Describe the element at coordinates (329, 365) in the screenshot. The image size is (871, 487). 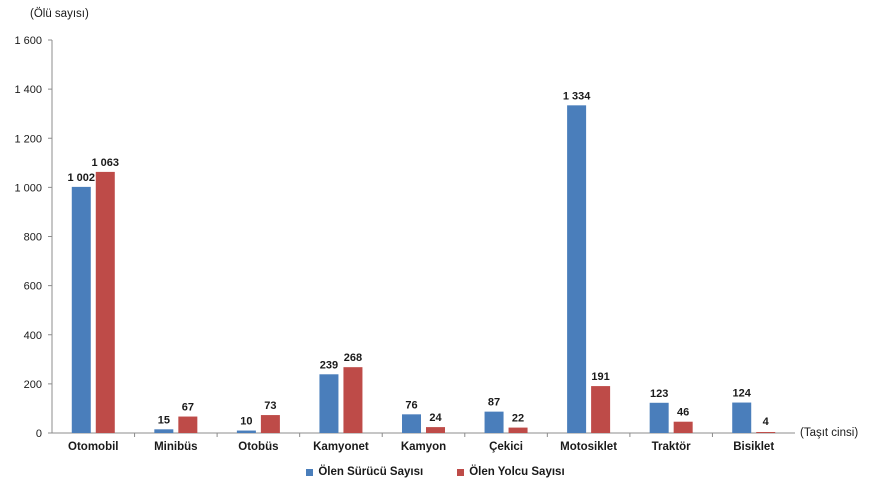
I see `data-label: 239` at that location.